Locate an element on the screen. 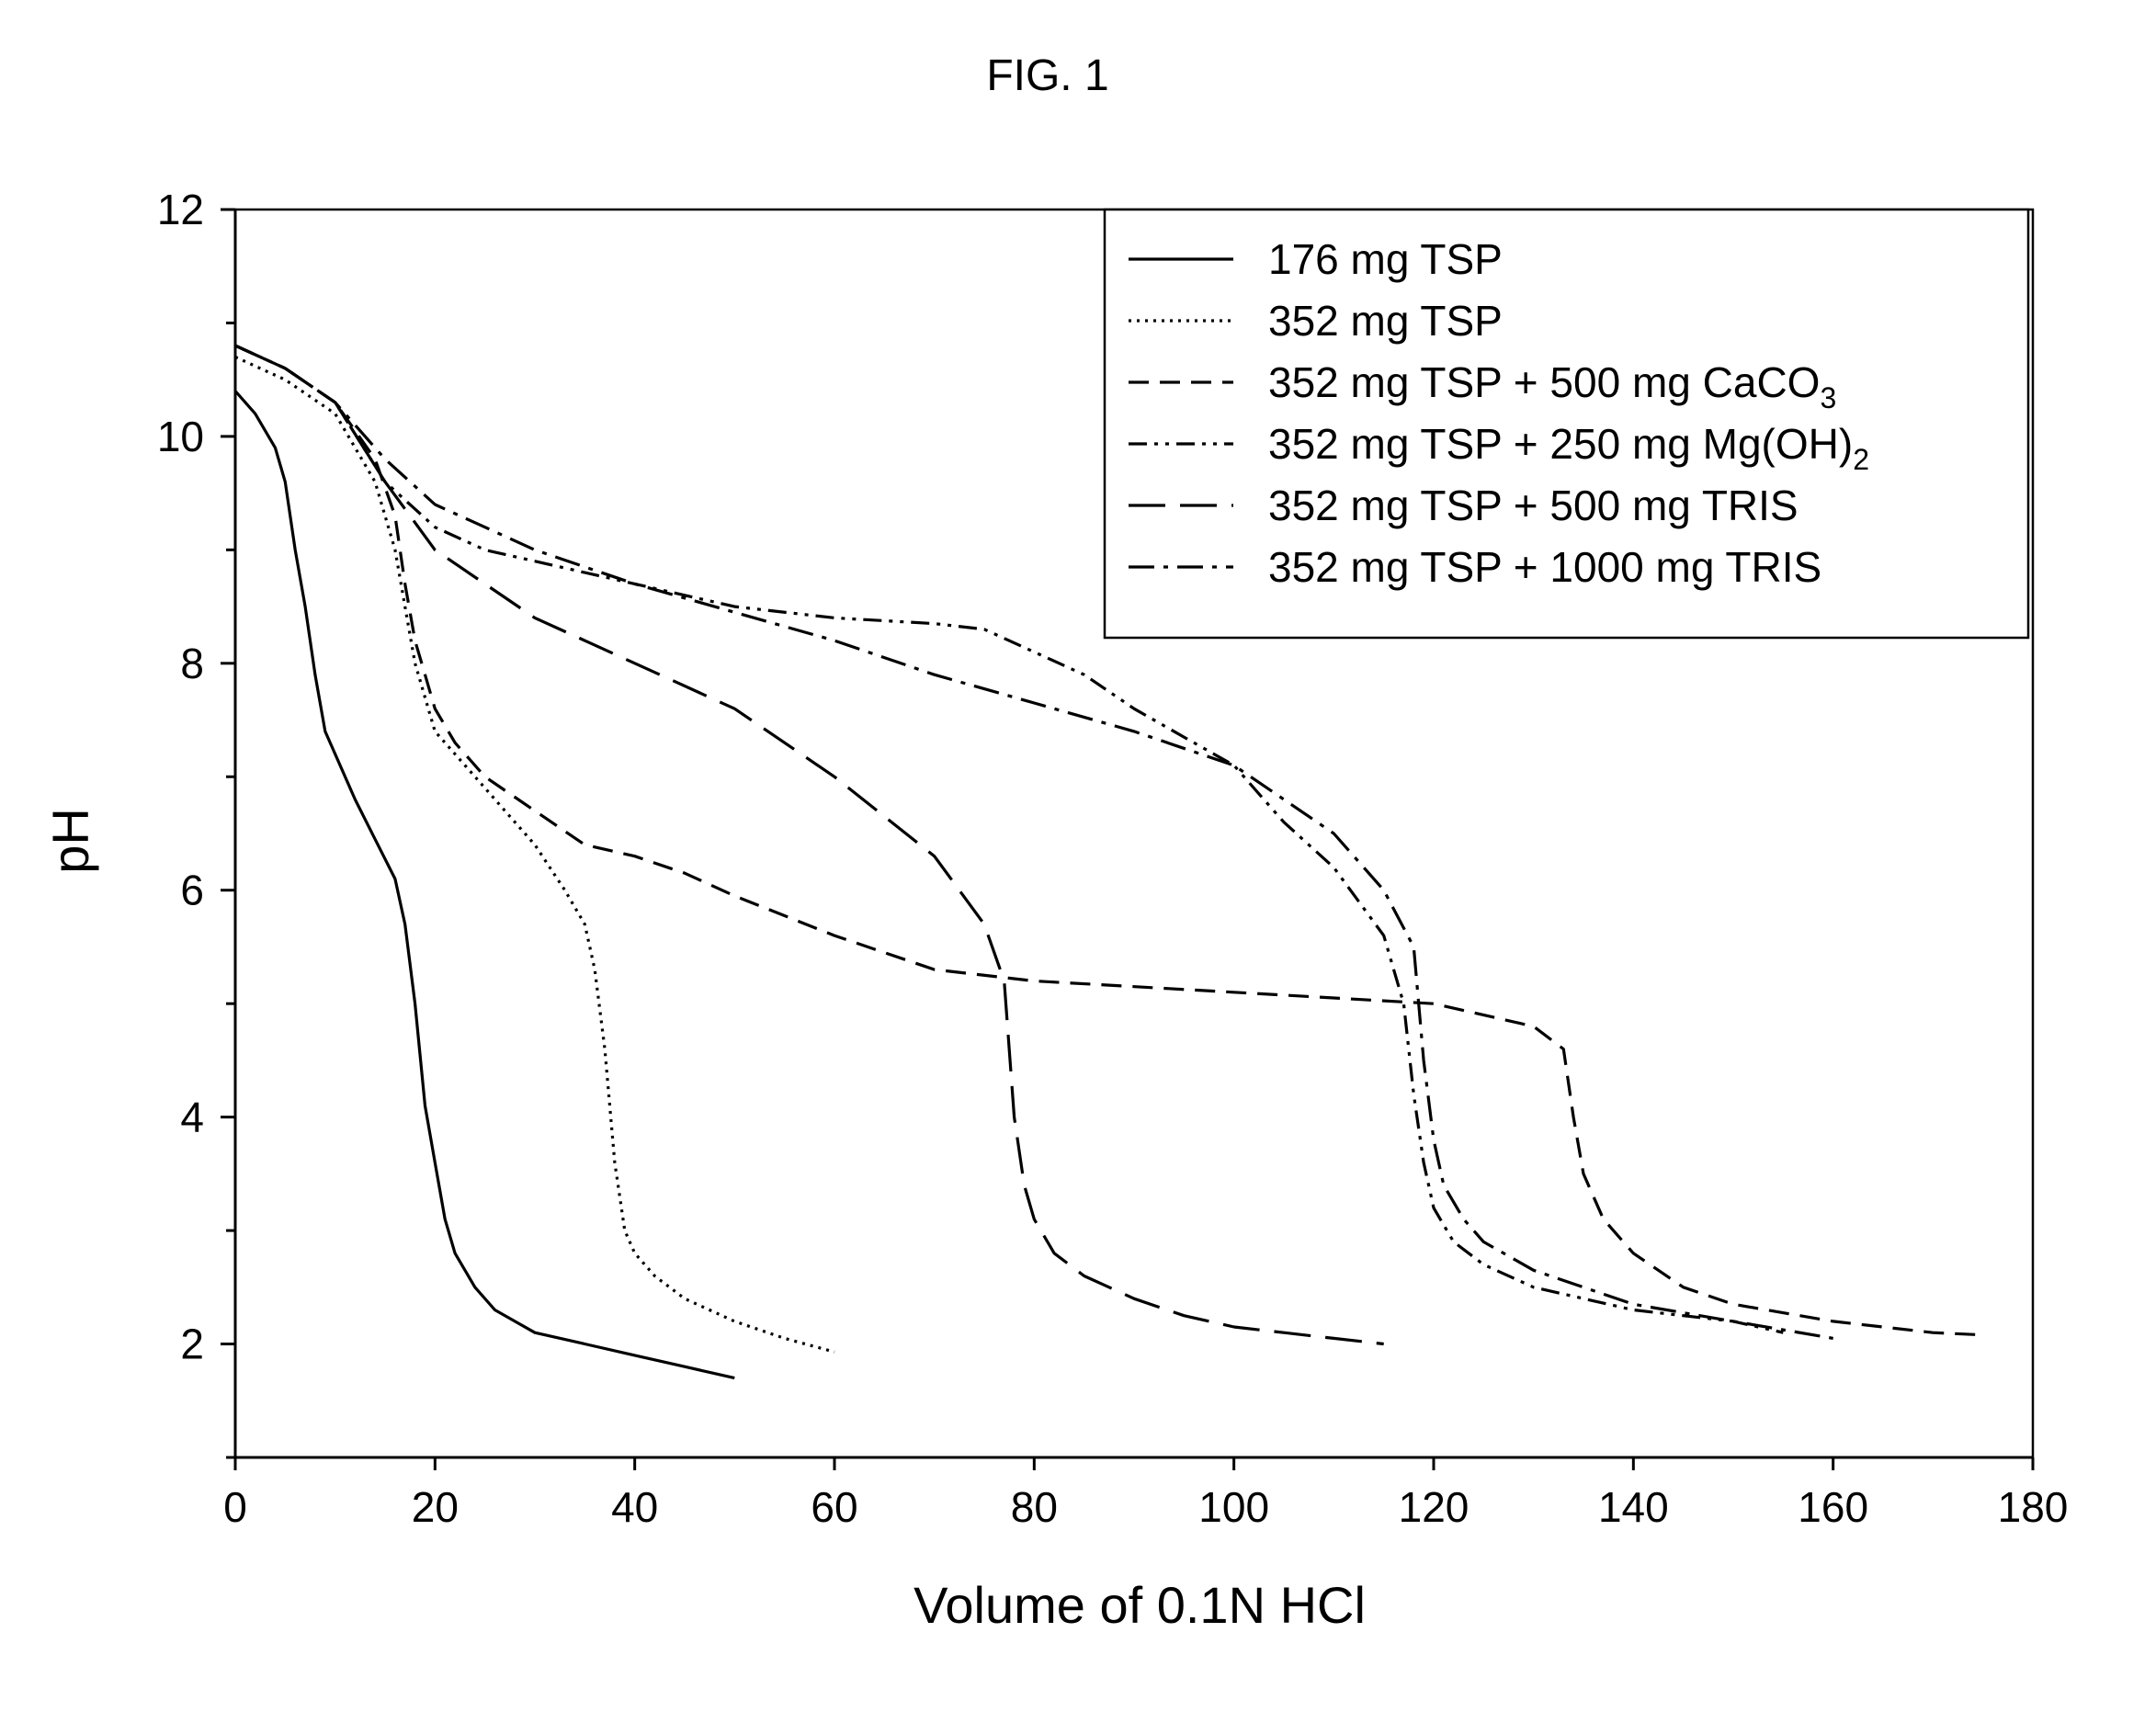 The width and height of the screenshot is (2156, 1723). legend-box is located at coordinates (1566, 424).